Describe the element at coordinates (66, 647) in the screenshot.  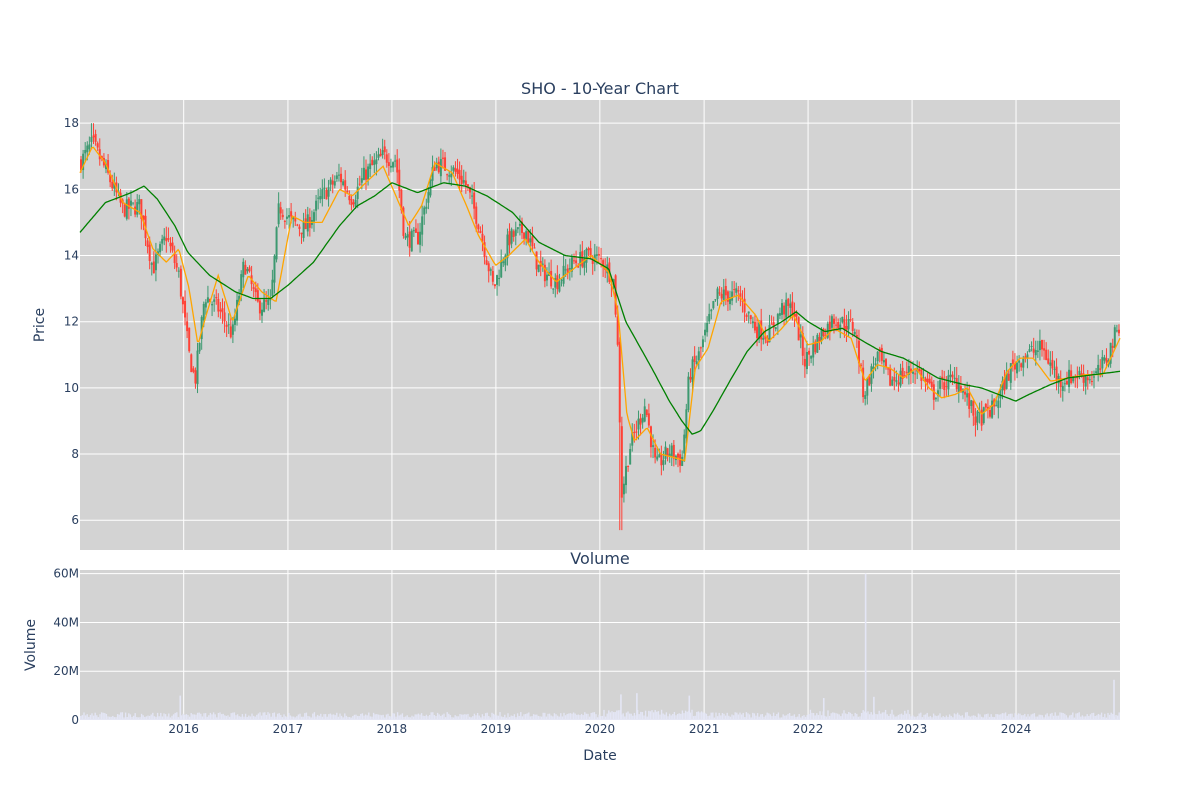
I see `volume-y-tick-labels: 0 20M 40M 60M` at that location.